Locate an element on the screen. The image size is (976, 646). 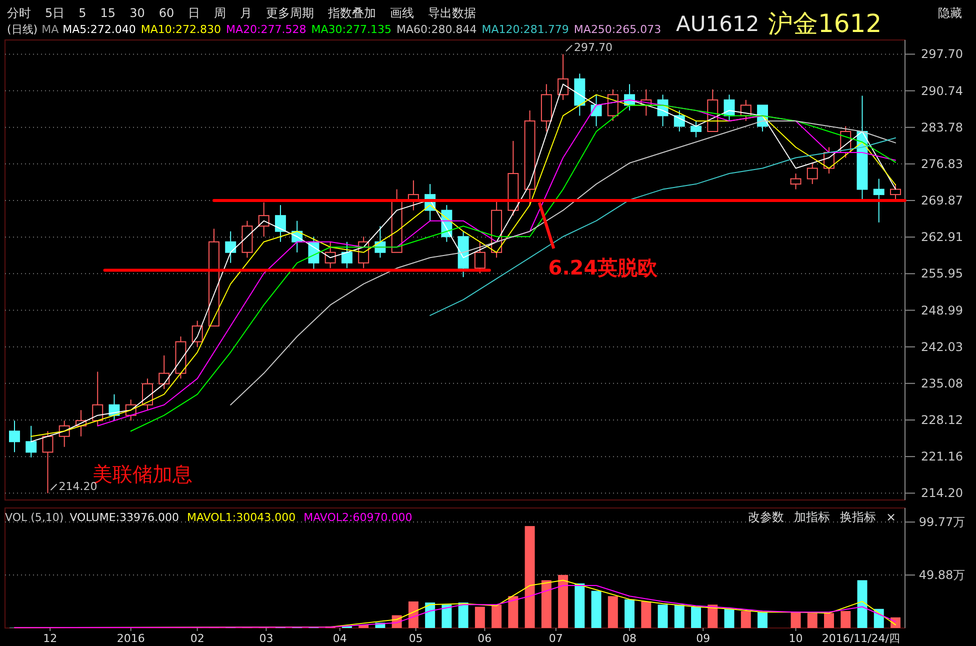
annotation: 改参数 is located at coordinates (766, 517).